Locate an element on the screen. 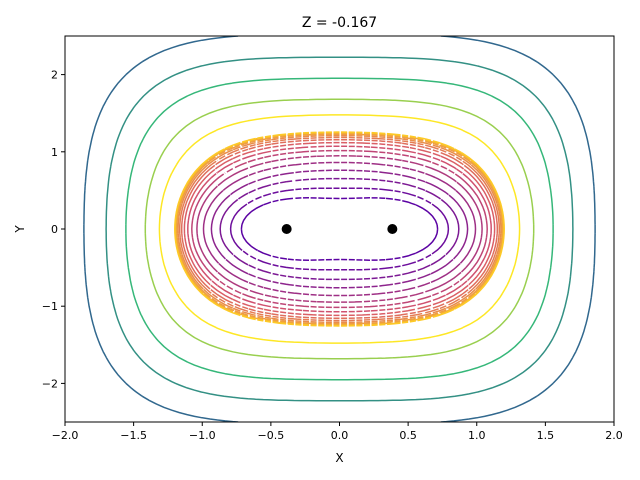 The height and width of the screenshot is (480, 640). x-tick-label: 0.5 is located at coordinates (408, 435).